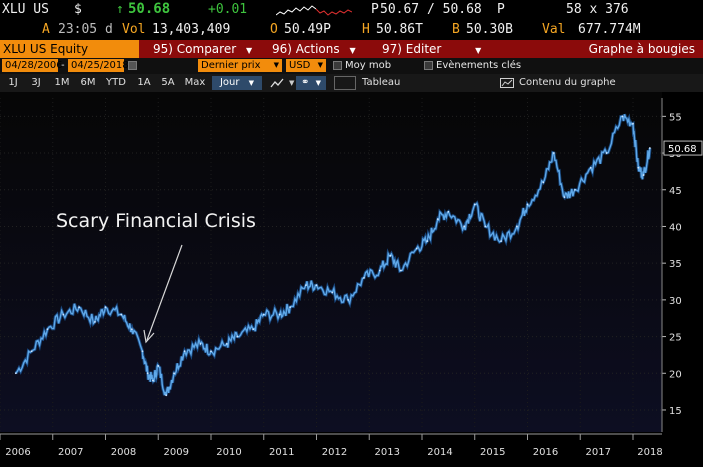 The width and height of the screenshot is (703, 467). I want to click on ticker-symbol: XLU US, so click(25, 9).